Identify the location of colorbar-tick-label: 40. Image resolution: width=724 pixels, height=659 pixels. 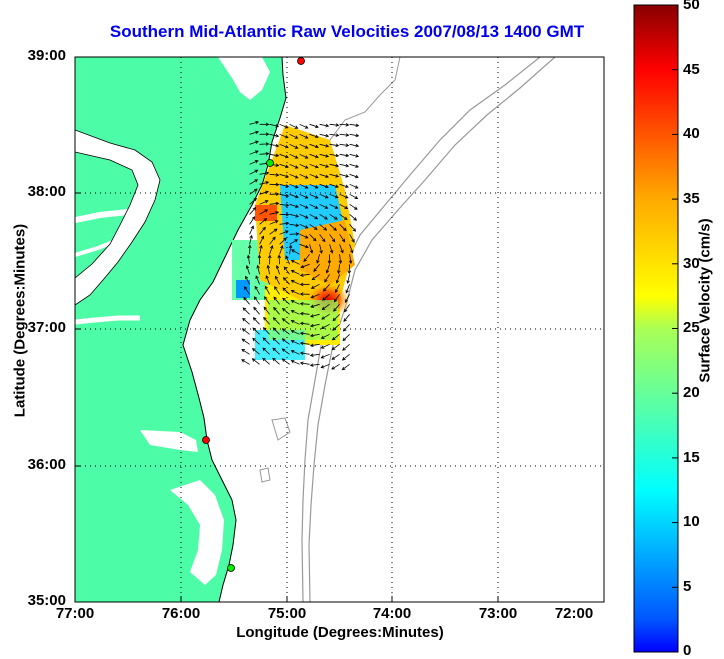
(691, 133).